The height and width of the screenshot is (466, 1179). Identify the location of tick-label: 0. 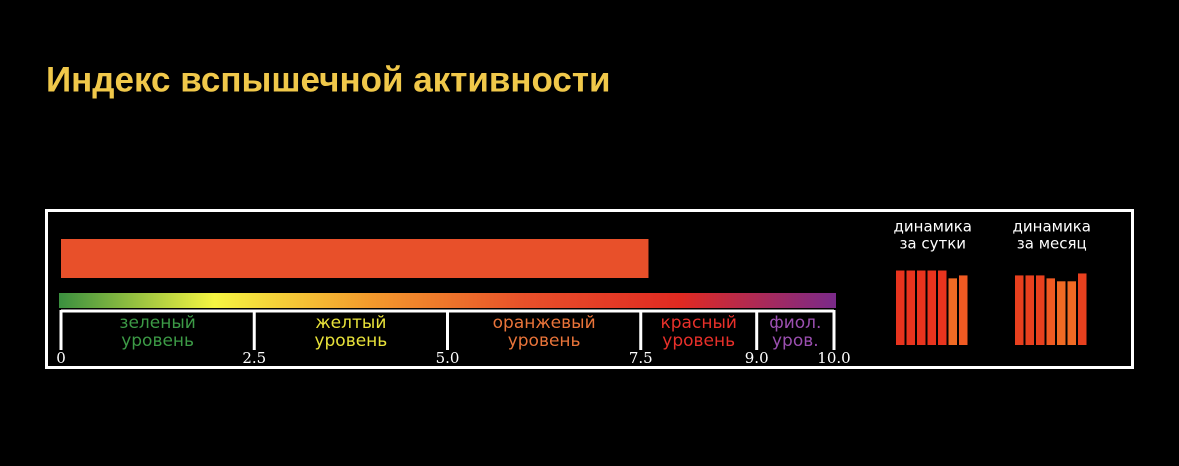
(61, 358).